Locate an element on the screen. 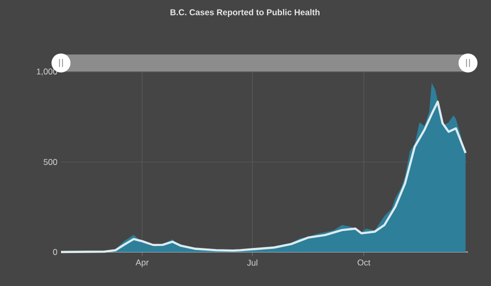 The height and width of the screenshot is (286, 491). x-tick-label: Jul is located at coordinates (252, 263).